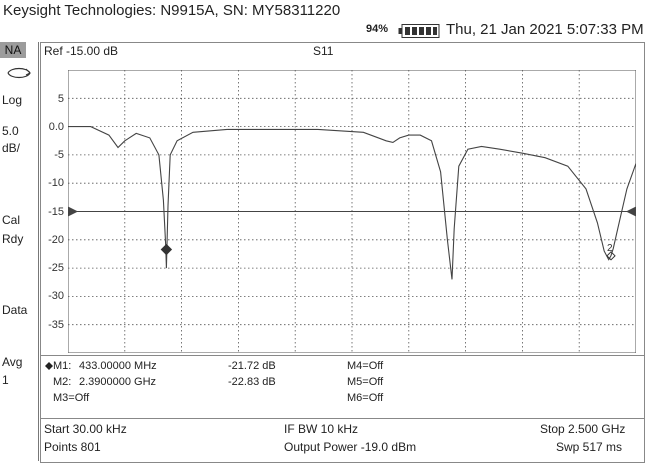 This screenshot has width=648, height=463. I want to click on reference-arrow-left, so click(73, 211).